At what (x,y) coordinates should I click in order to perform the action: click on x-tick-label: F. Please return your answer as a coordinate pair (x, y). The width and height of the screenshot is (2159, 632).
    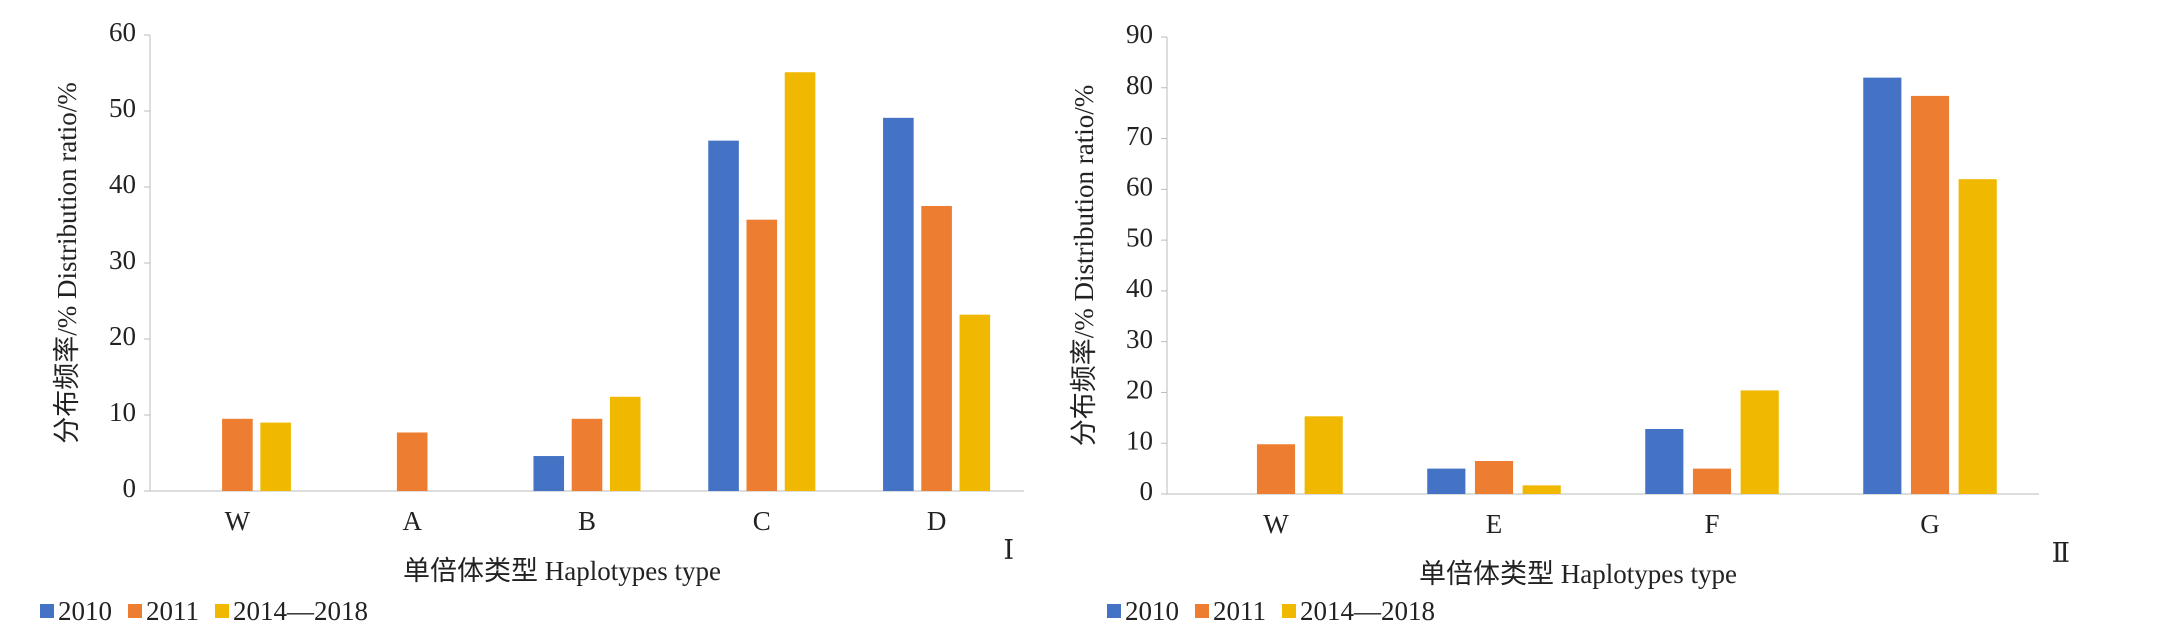
    Looking at the image, I should click on (1711, 524).